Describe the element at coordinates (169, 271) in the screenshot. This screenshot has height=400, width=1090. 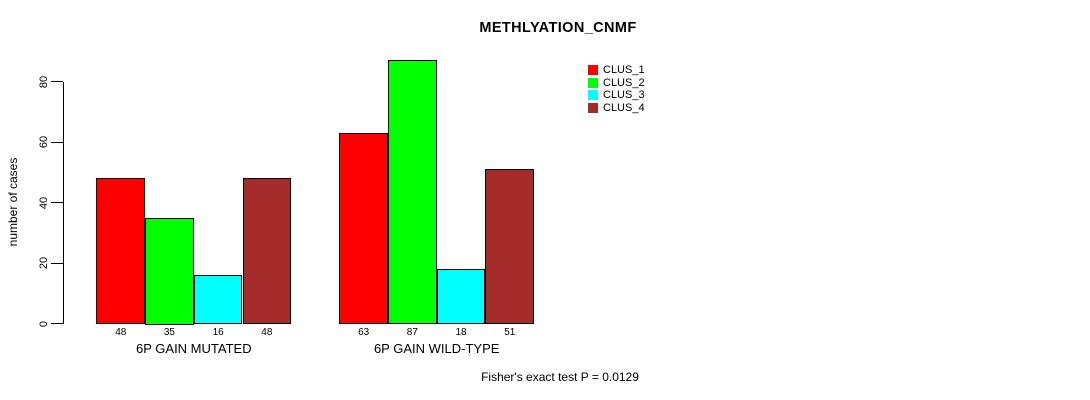
I see `bar-clus_2-group1` at that location.